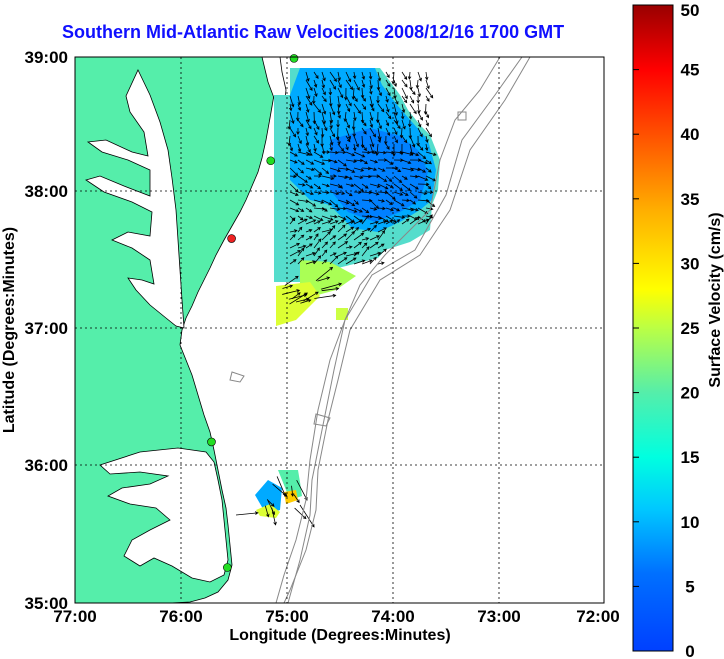  What do you see at coordinates (294, 58) in the screenshot?
I see `station-1-marker` at bounding box center [294, 58].